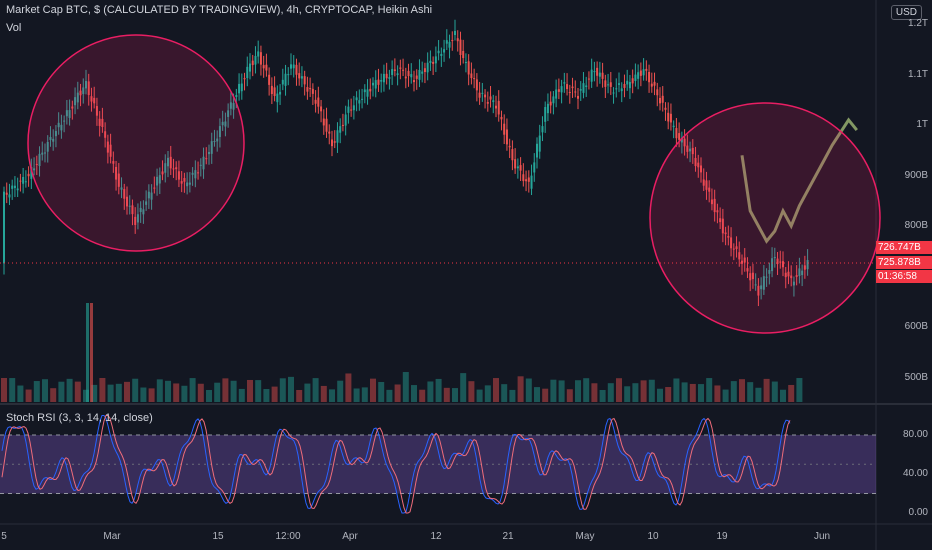 Image resolution: width=932 pixels, height=550 pixels. Describe the element at coordinates (906, 12) in the screenshot. I see `currency-badge: USD` at that location.